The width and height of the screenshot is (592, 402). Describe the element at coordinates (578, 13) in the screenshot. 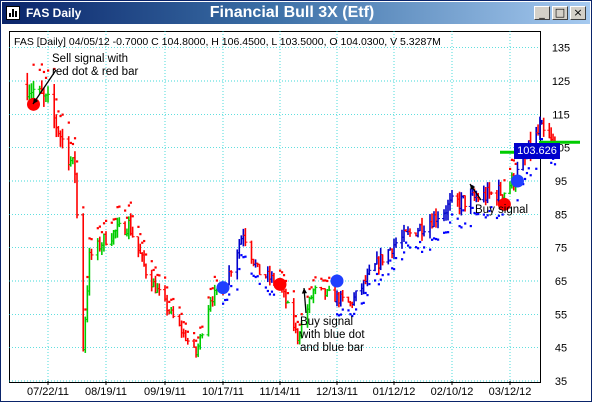

I see `close-button: ×` at that location.